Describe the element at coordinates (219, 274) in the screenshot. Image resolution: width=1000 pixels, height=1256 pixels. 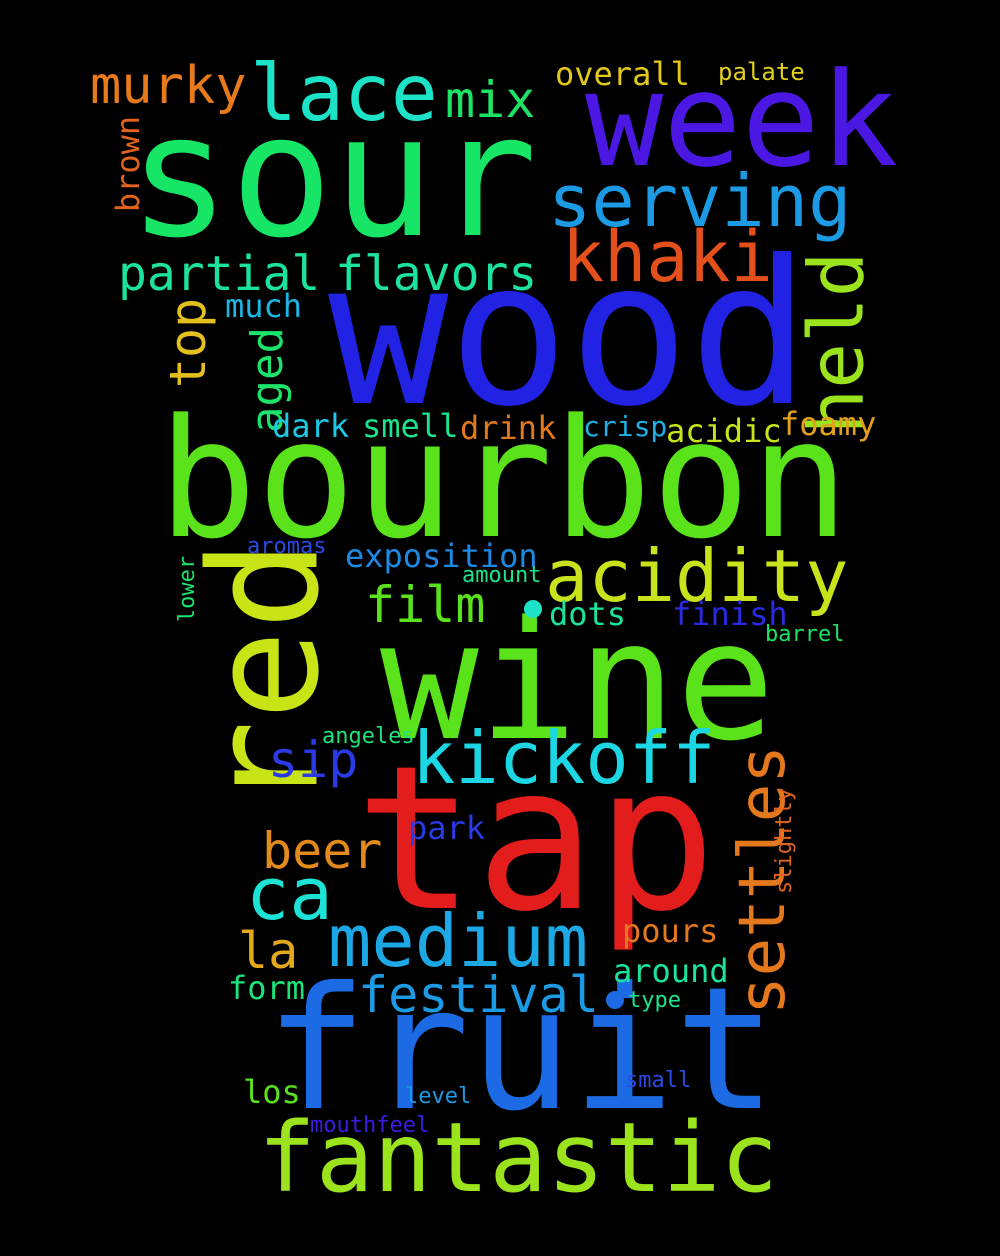
I see `word-partial: partial` at that location.